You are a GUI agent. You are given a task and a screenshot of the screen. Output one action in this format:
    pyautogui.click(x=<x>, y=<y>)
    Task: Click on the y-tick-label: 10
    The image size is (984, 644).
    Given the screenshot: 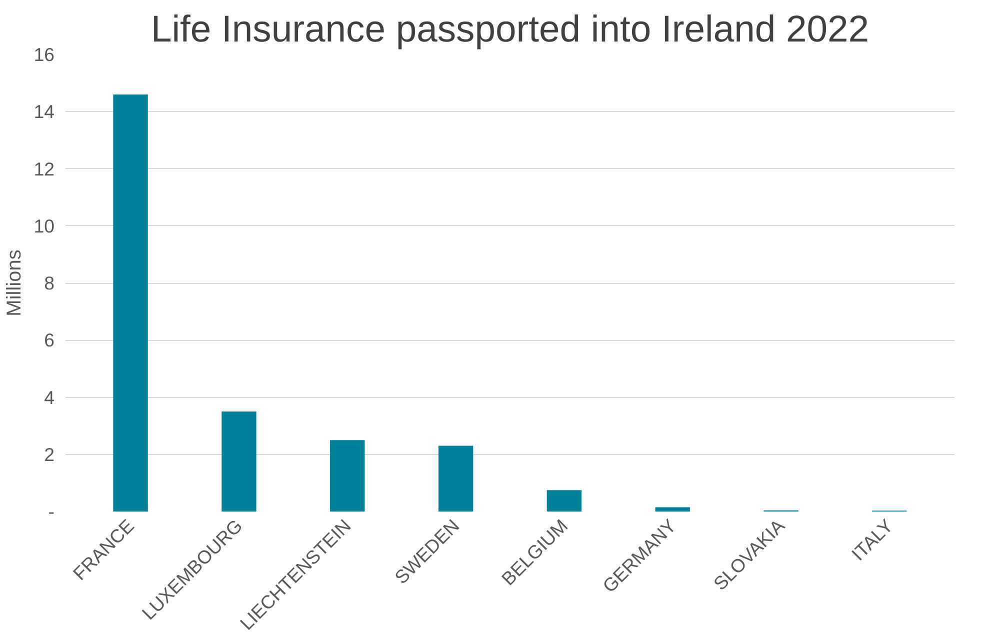 What is the action you would take?
    pyautogui.click(x=44, y=225)
    